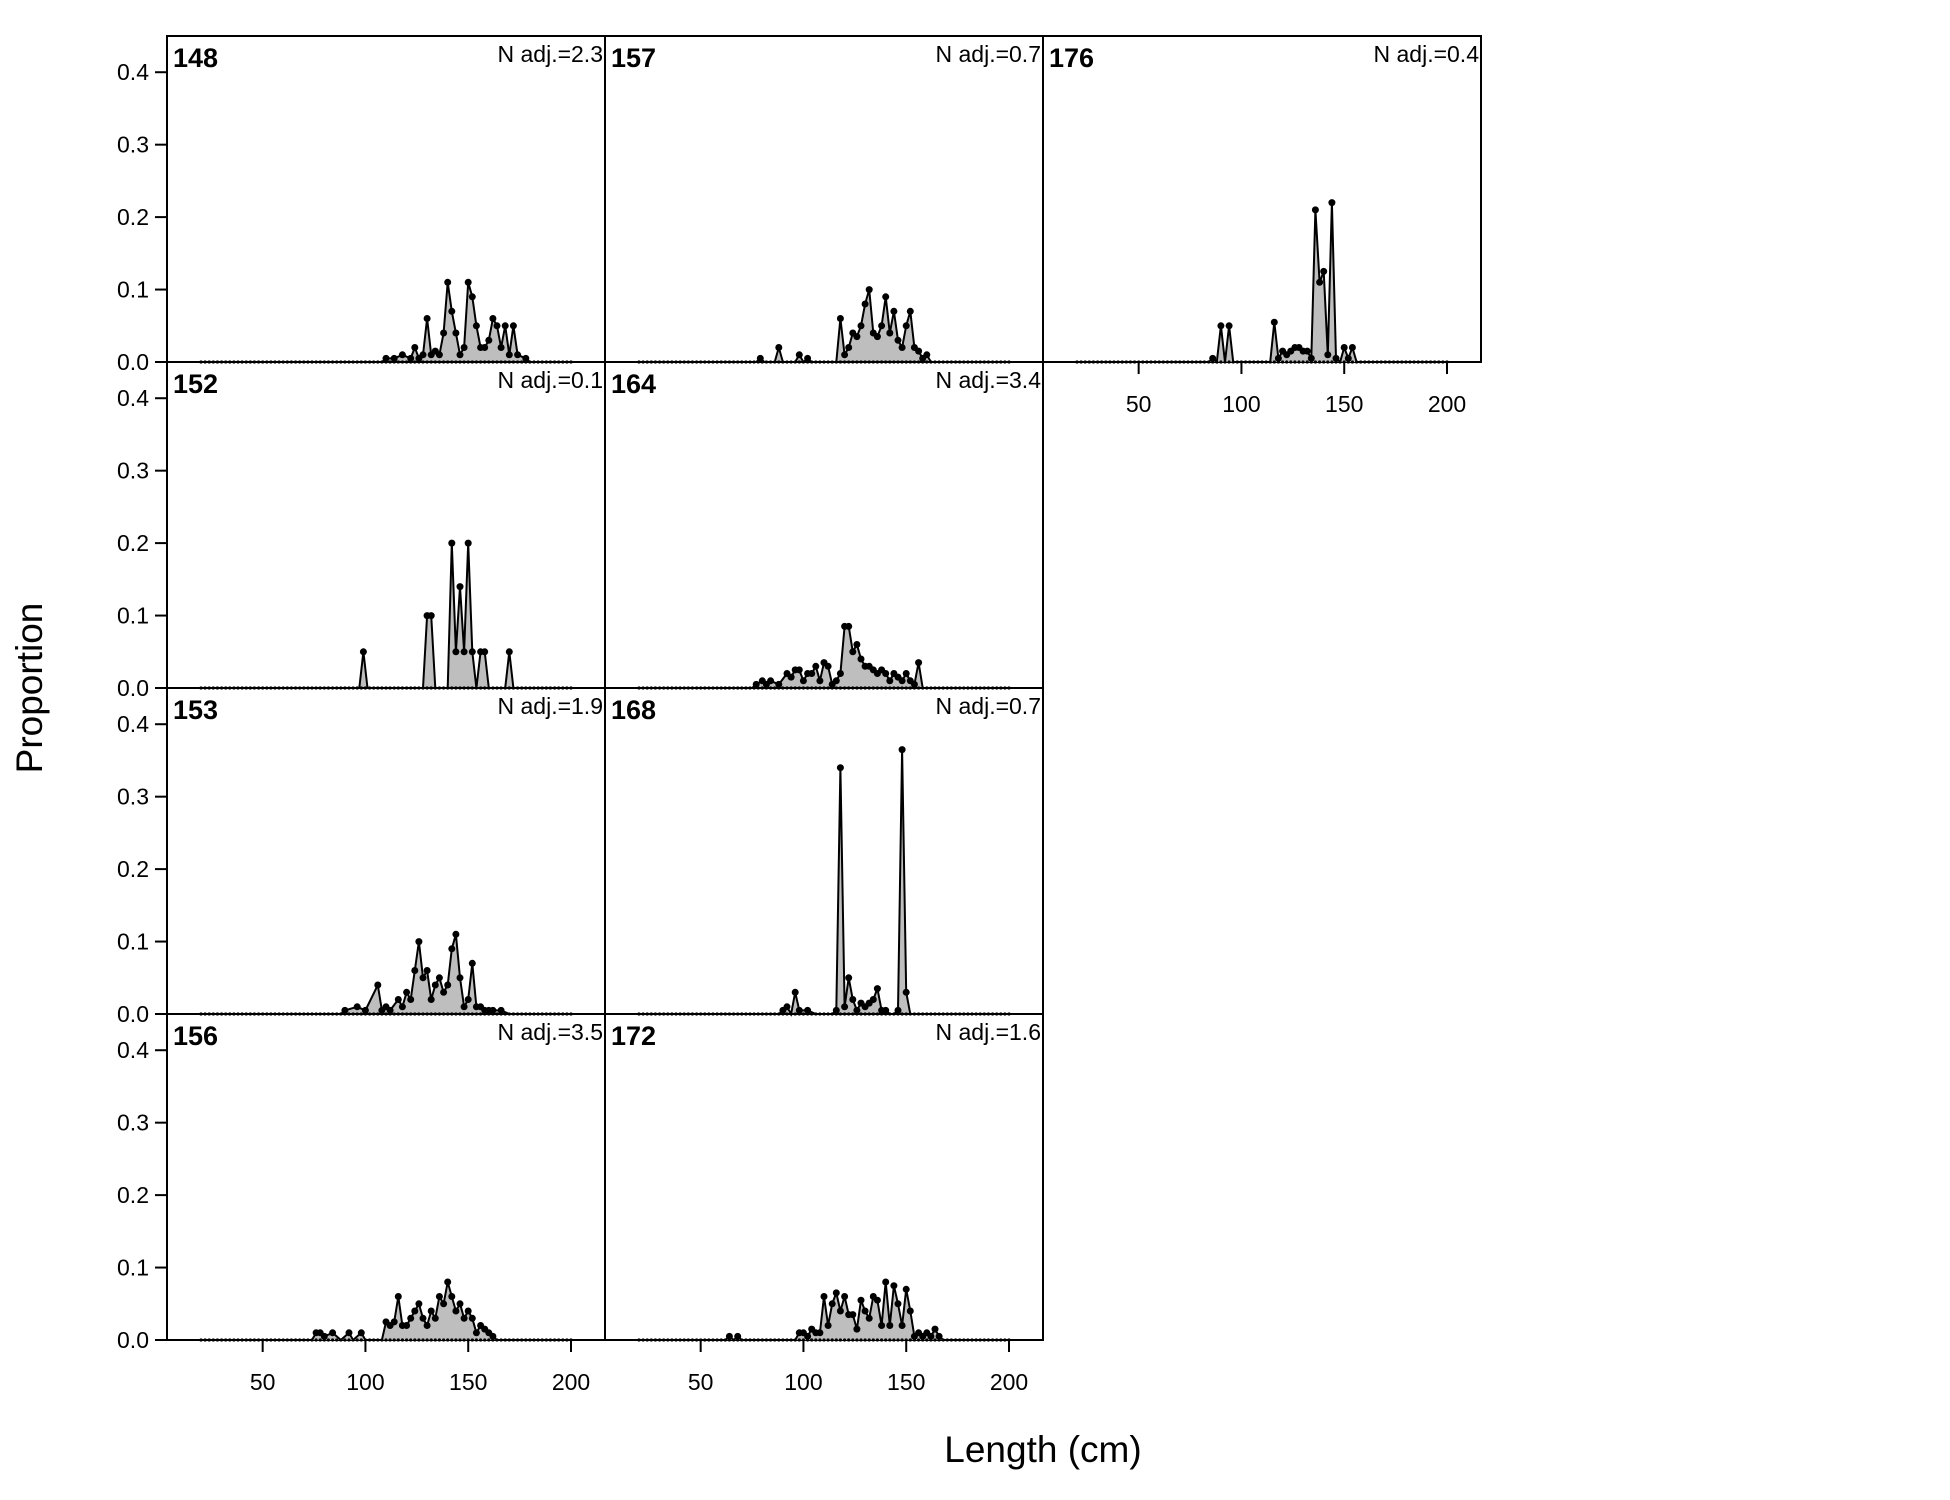  I want to click on panel-148: 148 N adj.=2.3 0.0 0.1 0.2 0.3 0.4, so click(361, 205).